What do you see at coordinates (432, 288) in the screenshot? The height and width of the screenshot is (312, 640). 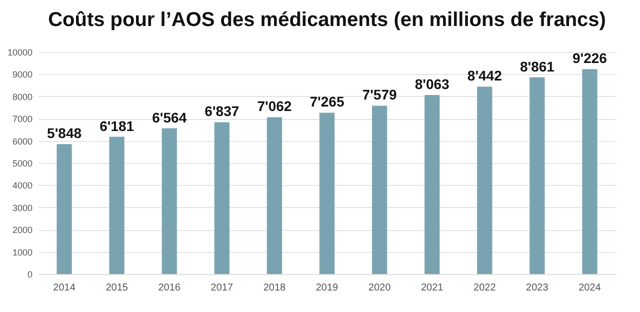 I see `x-tick-label: 2021` at bounding box center [432, 288].